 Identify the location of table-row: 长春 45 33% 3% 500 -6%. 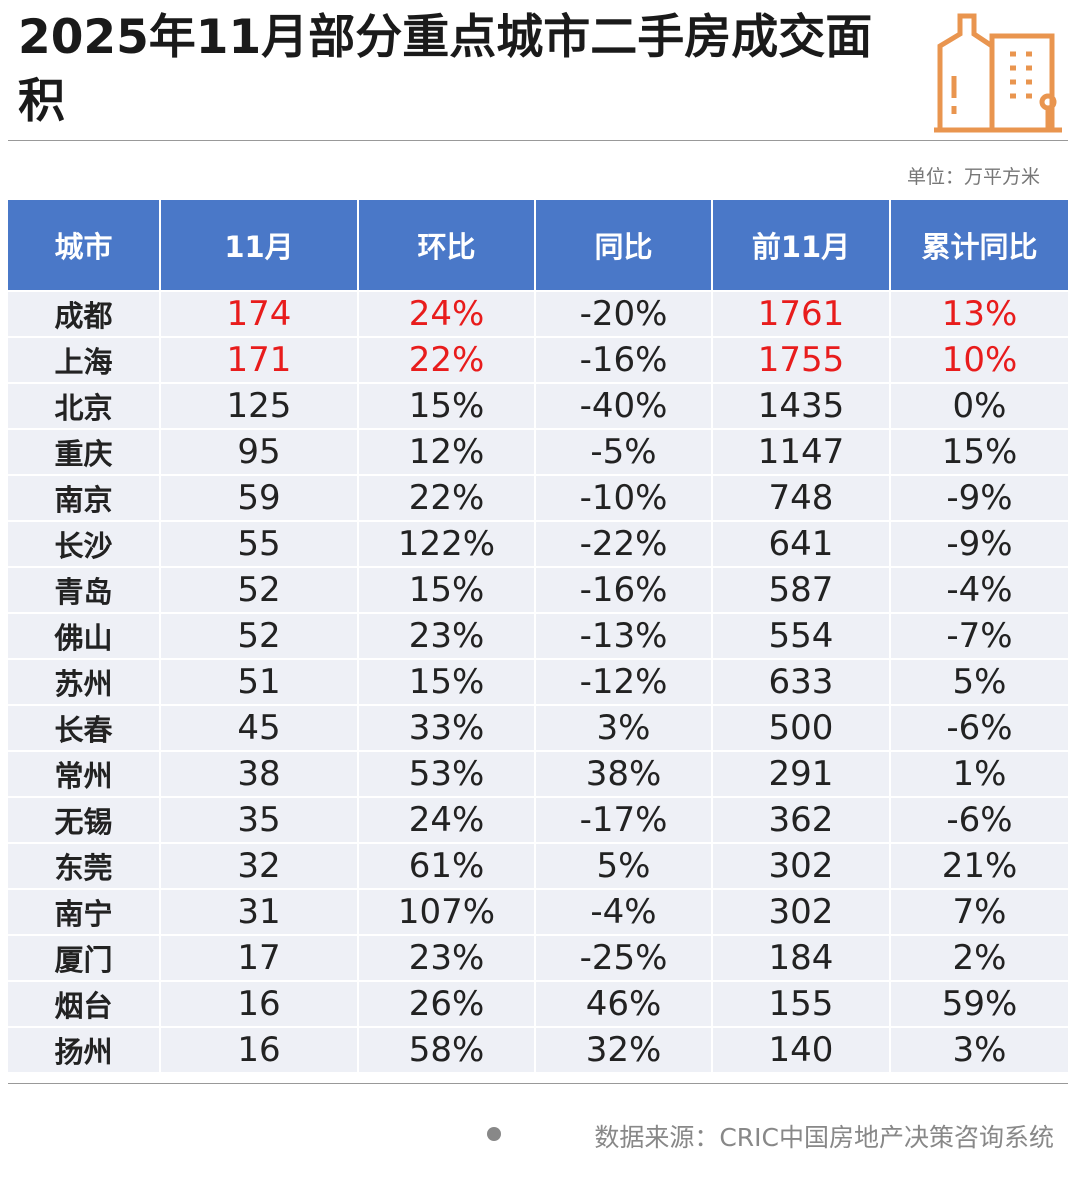
(538, 727).